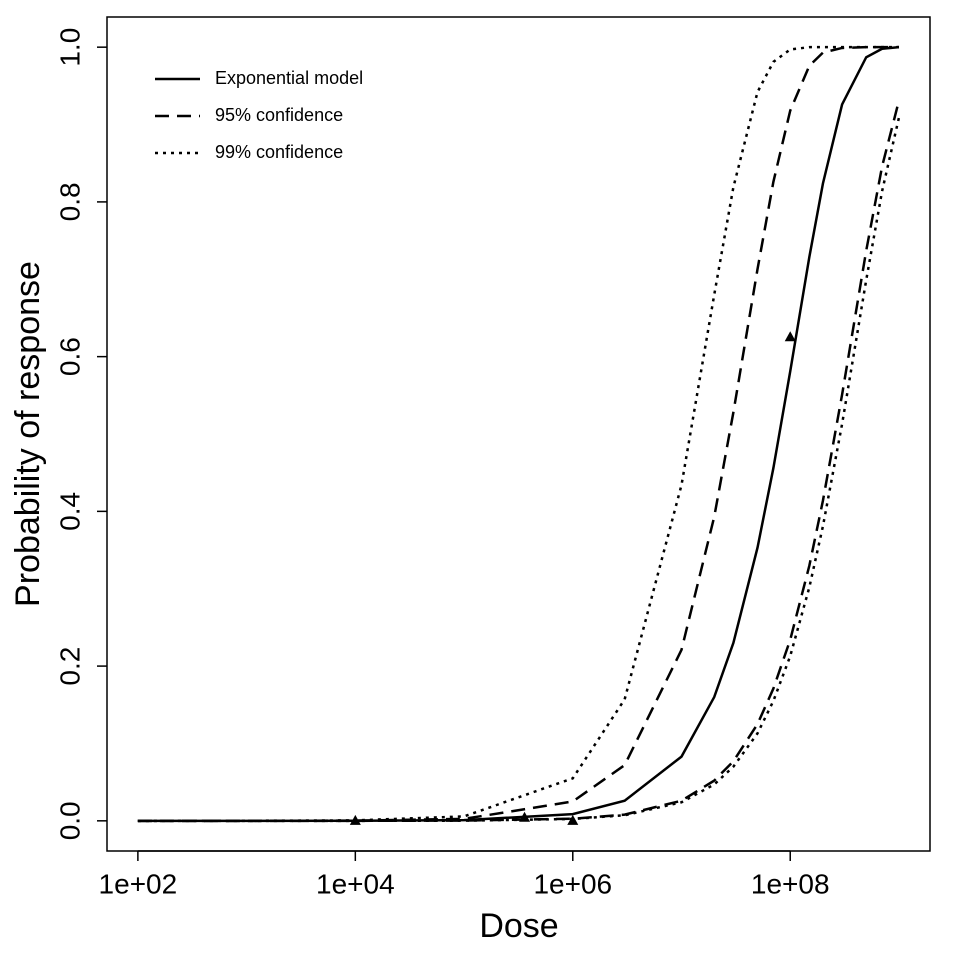  Describe the element at coordinates (69, 201) in the screenshot. I see `y-tick-label: 0.8` at that location.